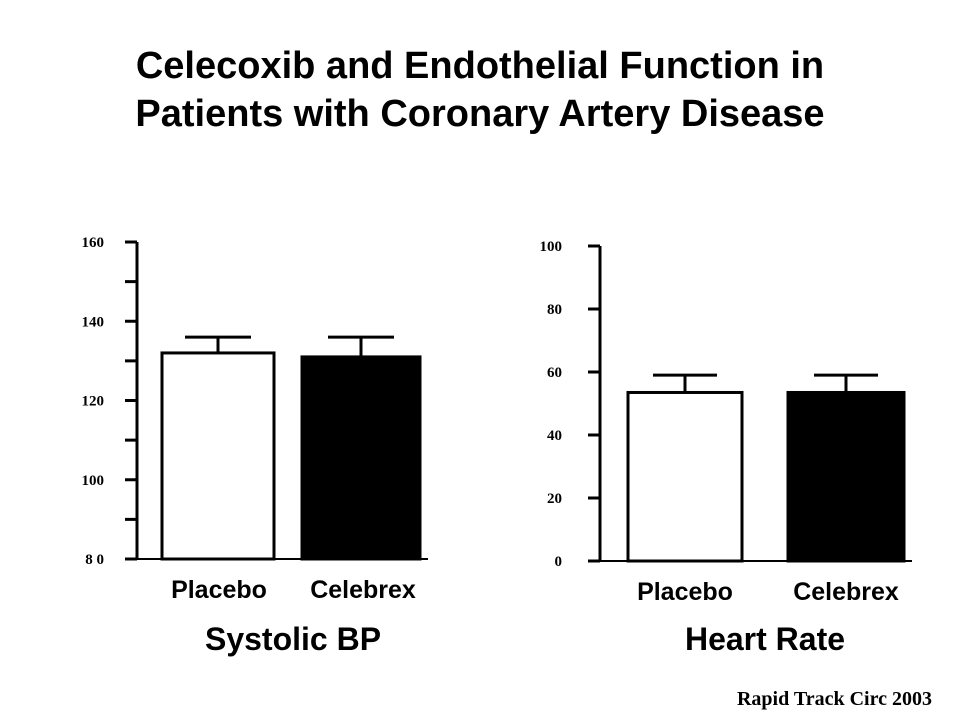 Image resolution: width=960 pixels, height=720 pixels. What do you see at coordinates (480, 66) in the screenshot?
I see `page-title-line-1: Celecoxib and Endothelial Function in` at bounding box center [480, 66].